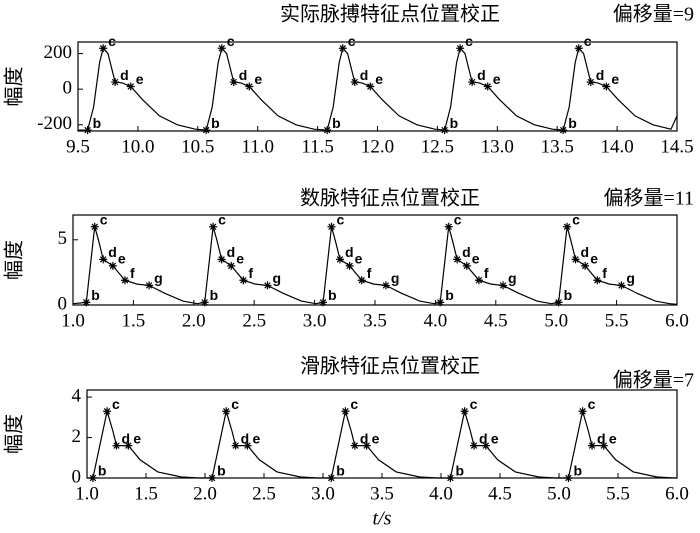 This screenshot has width=700, height=533. What do you see at coordinates (77, 436) in the screenshot?
I see `y-tick-label: 2` at bounding box center [77, 436].